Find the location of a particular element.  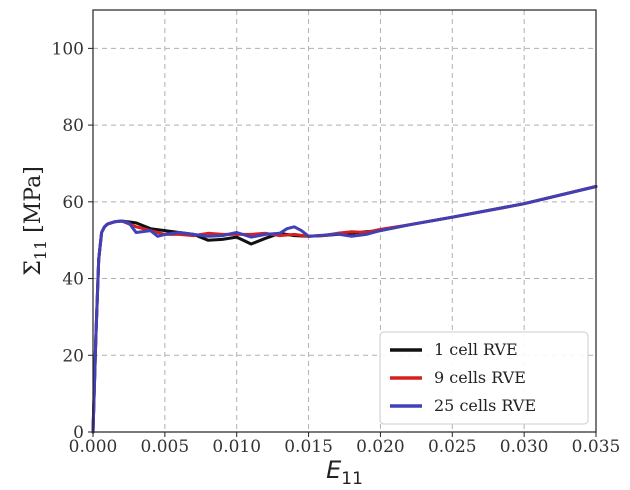

x-tick-label: 0.030 is located at coordinates (524, 447).